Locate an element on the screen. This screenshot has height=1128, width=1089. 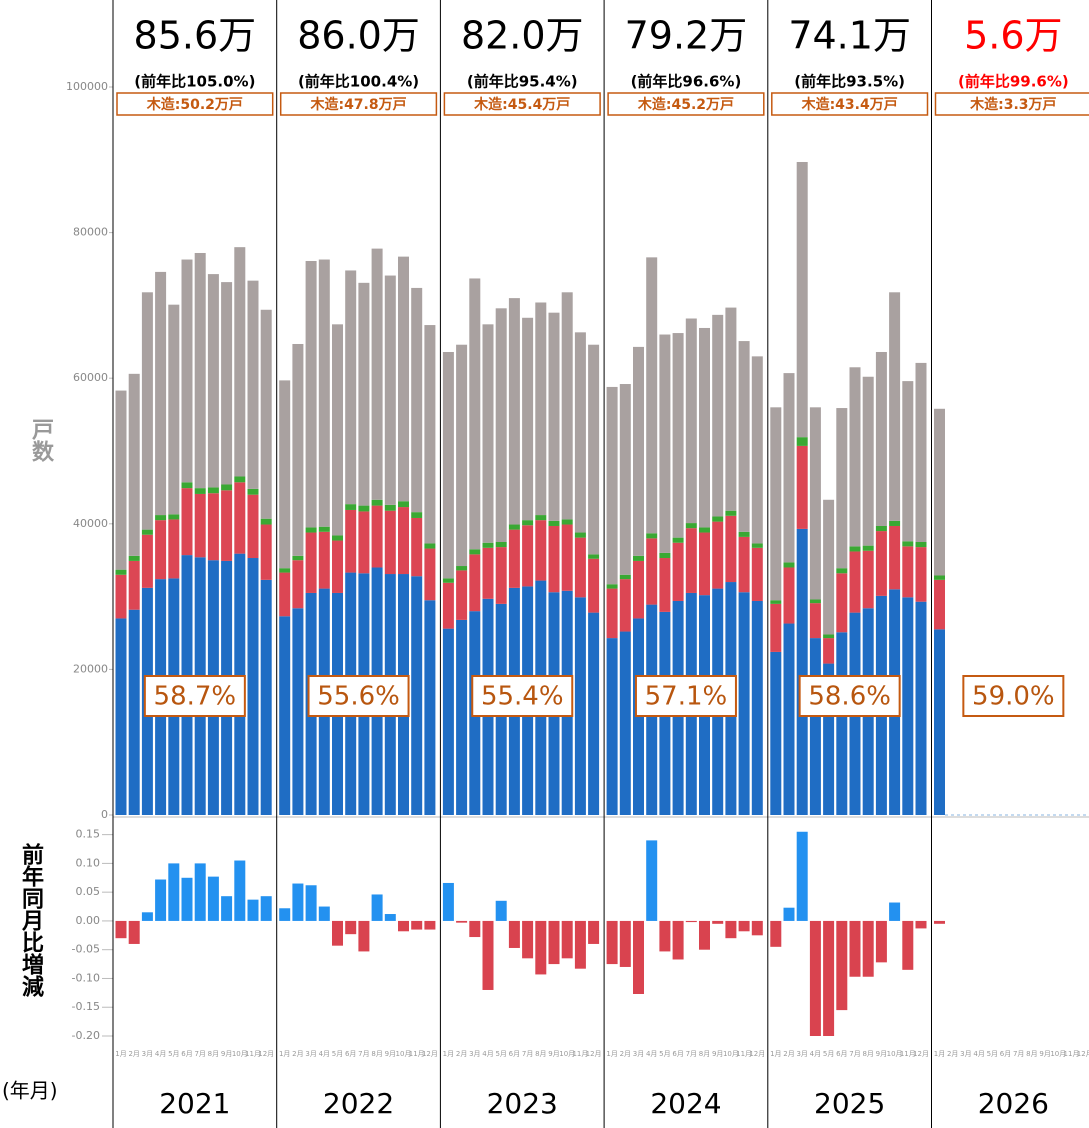
y-tick-label: 60000 is located at coordinates (90, 377).